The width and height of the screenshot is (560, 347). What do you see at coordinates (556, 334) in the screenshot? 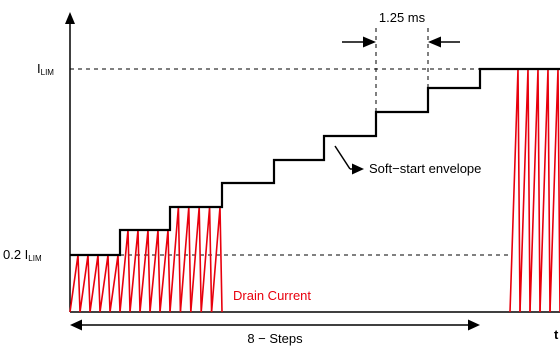
I see `time-axis-label: t` at bounding box center [556, 334].